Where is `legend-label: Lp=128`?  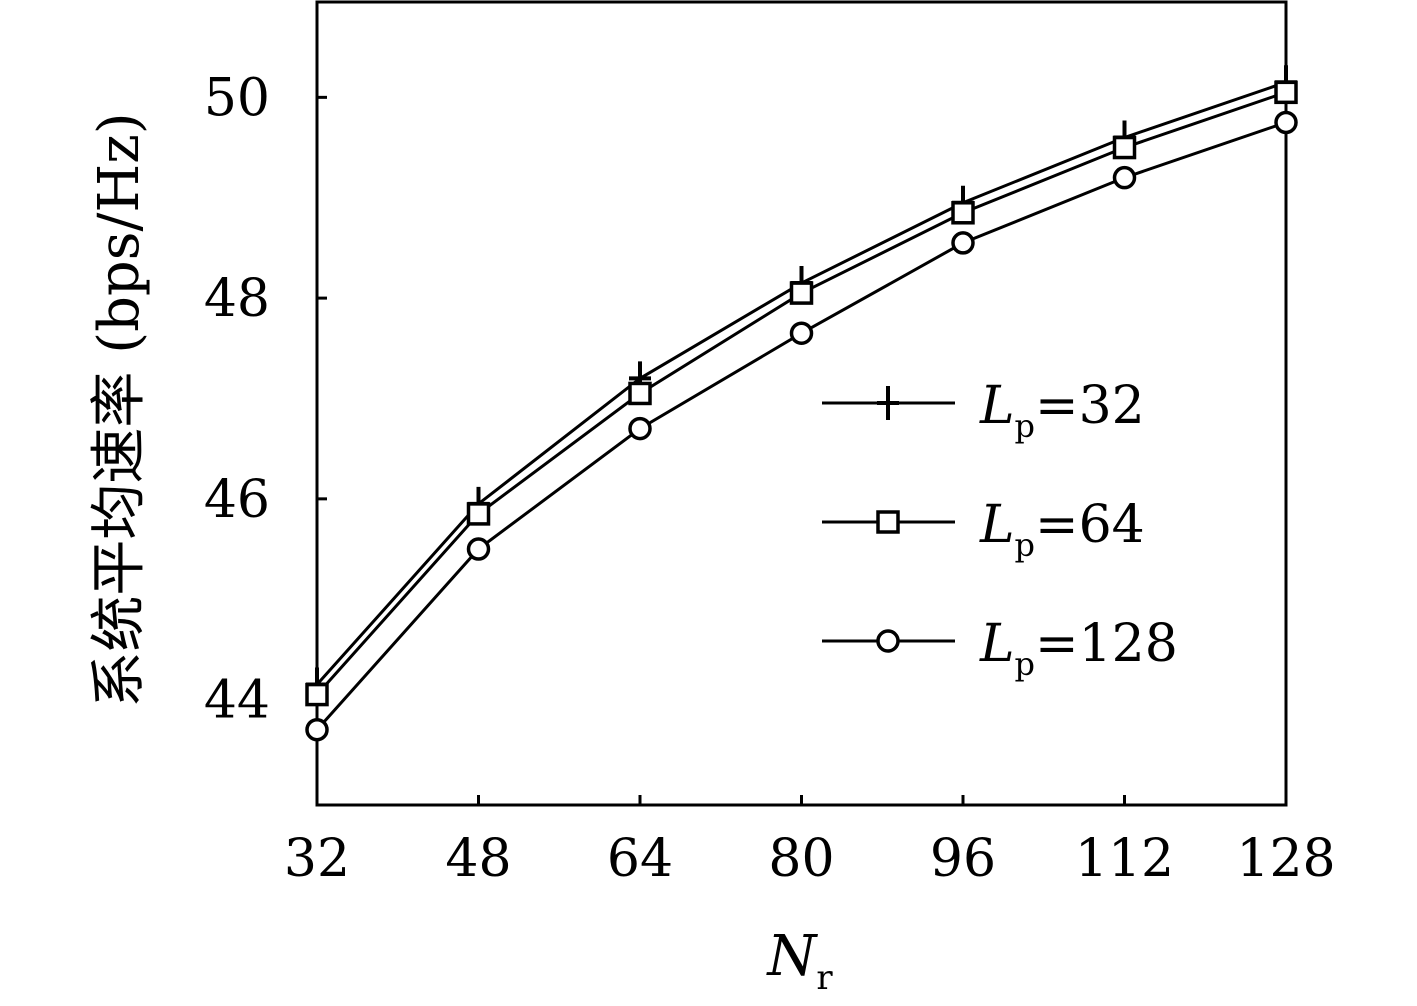
legend-label: Lp=128 is located at coordinates (1078, 648).